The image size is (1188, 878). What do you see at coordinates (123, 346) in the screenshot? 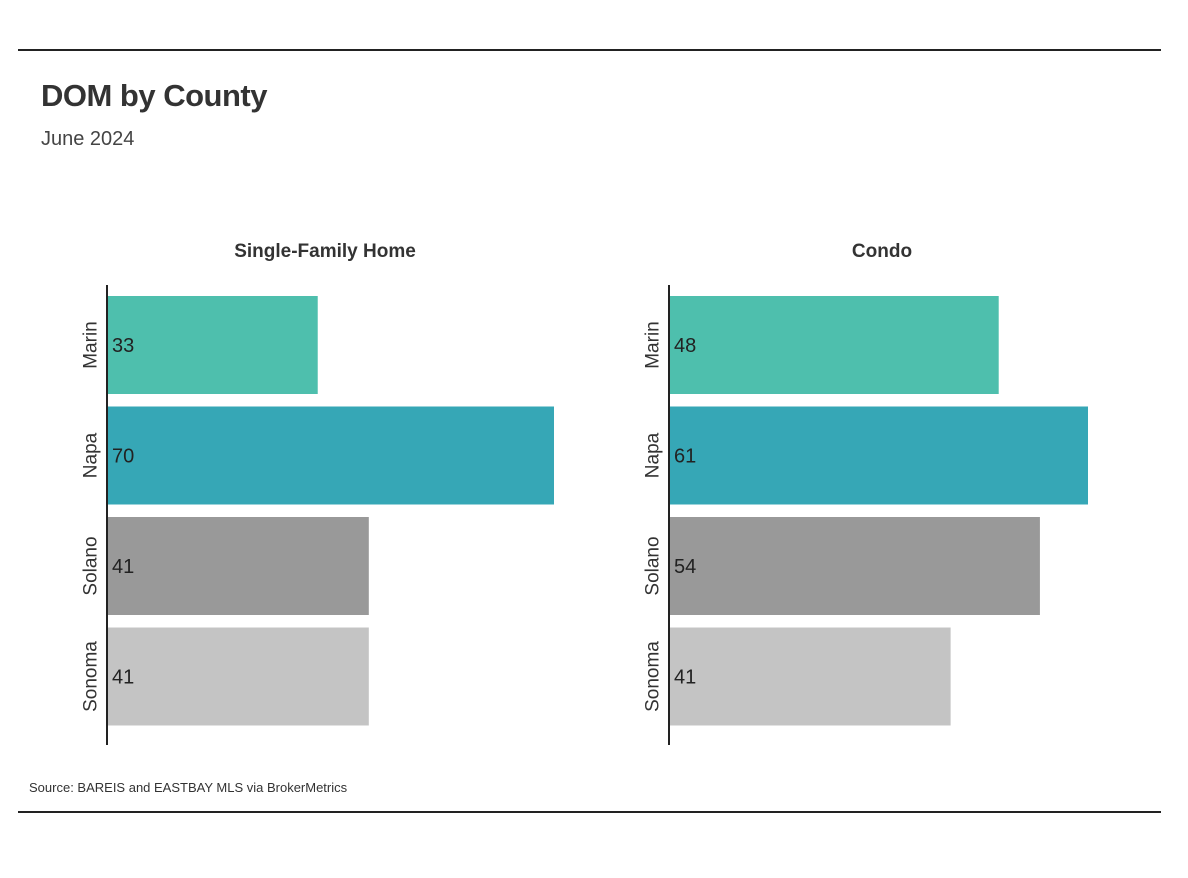
I see `data-label-marin: 33` at bounding box center [123, 346].